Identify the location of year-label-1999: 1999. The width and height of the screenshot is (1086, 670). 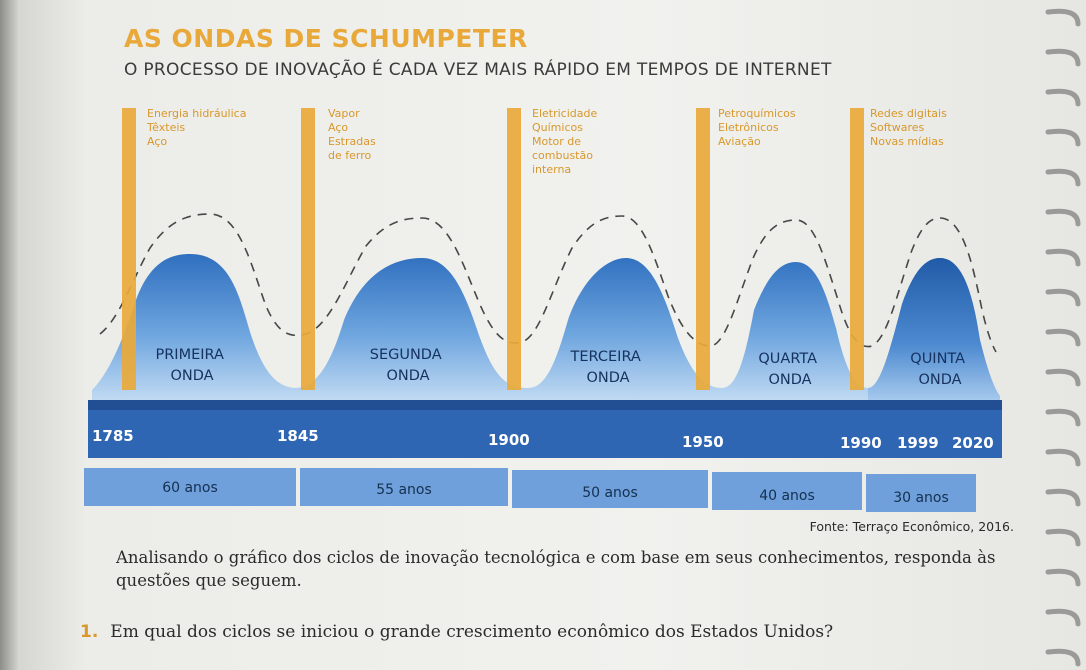
(918, 443).